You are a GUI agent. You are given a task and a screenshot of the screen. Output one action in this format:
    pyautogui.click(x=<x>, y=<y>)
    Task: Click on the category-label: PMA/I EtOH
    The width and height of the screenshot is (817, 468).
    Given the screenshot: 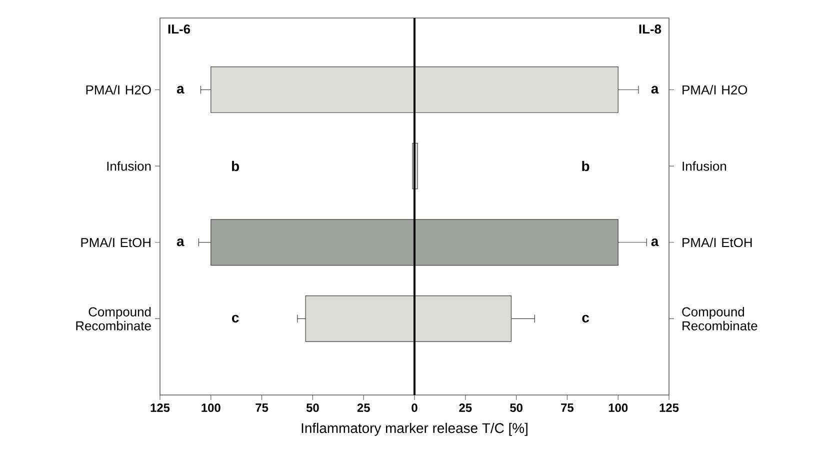 What is the action you would take?
    pyautogui.click(x=717, y=243)
    